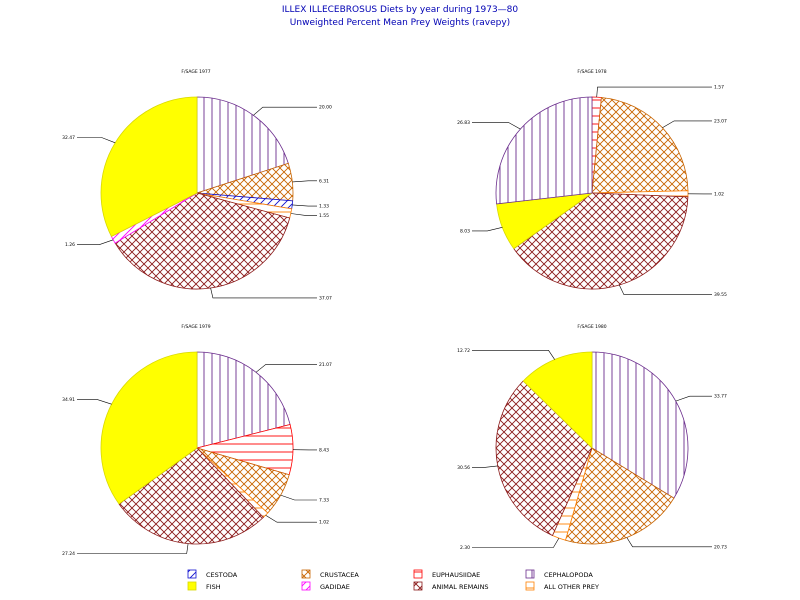 The height and width of the screenshot is (600, 800). What do you see at coordinates (463, 123) in the screenshot?
I see `slice-value-label: 26.83` at bounding box center [463, 123].